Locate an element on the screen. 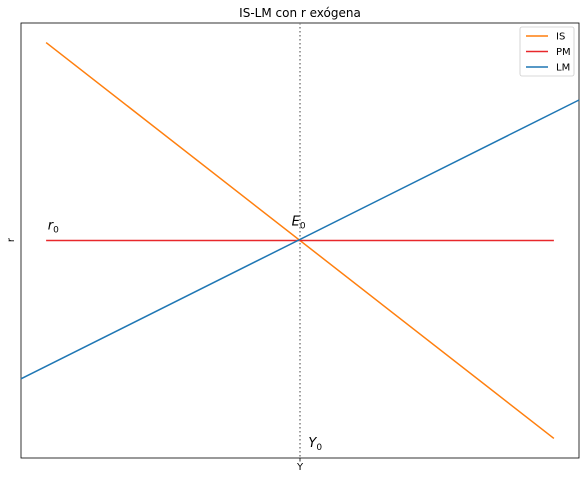  annotation-y0: Y0 is located at coordinates (315, 444).